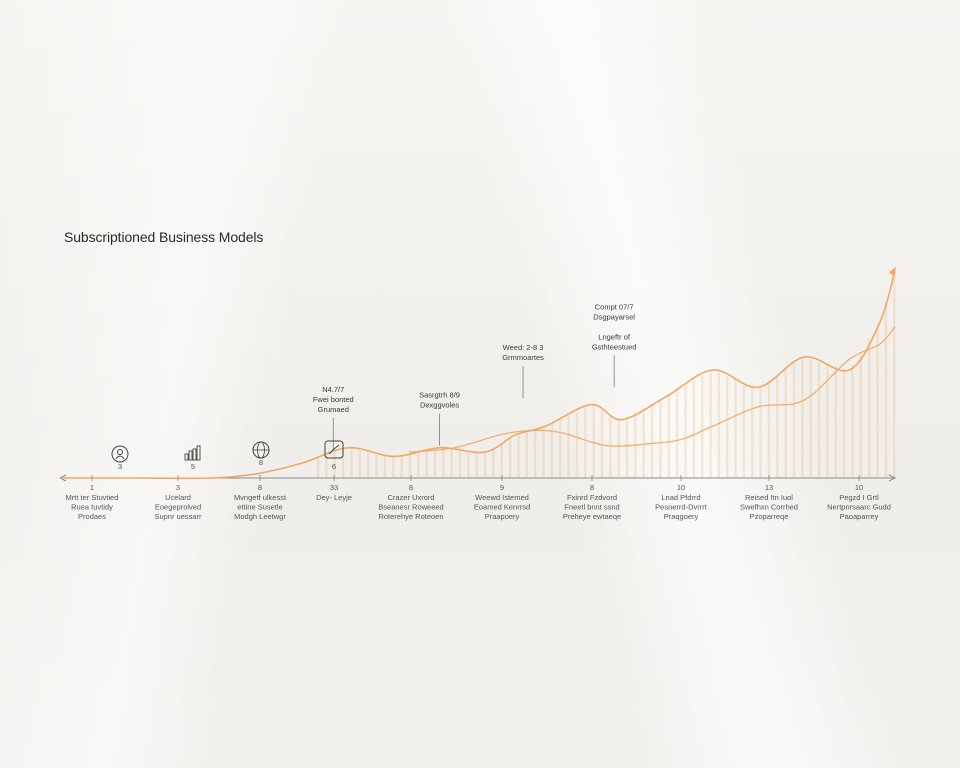 Image resolution: width=960 pixels, height=768 pixels. I want to click on user-head, so click(120, 452).